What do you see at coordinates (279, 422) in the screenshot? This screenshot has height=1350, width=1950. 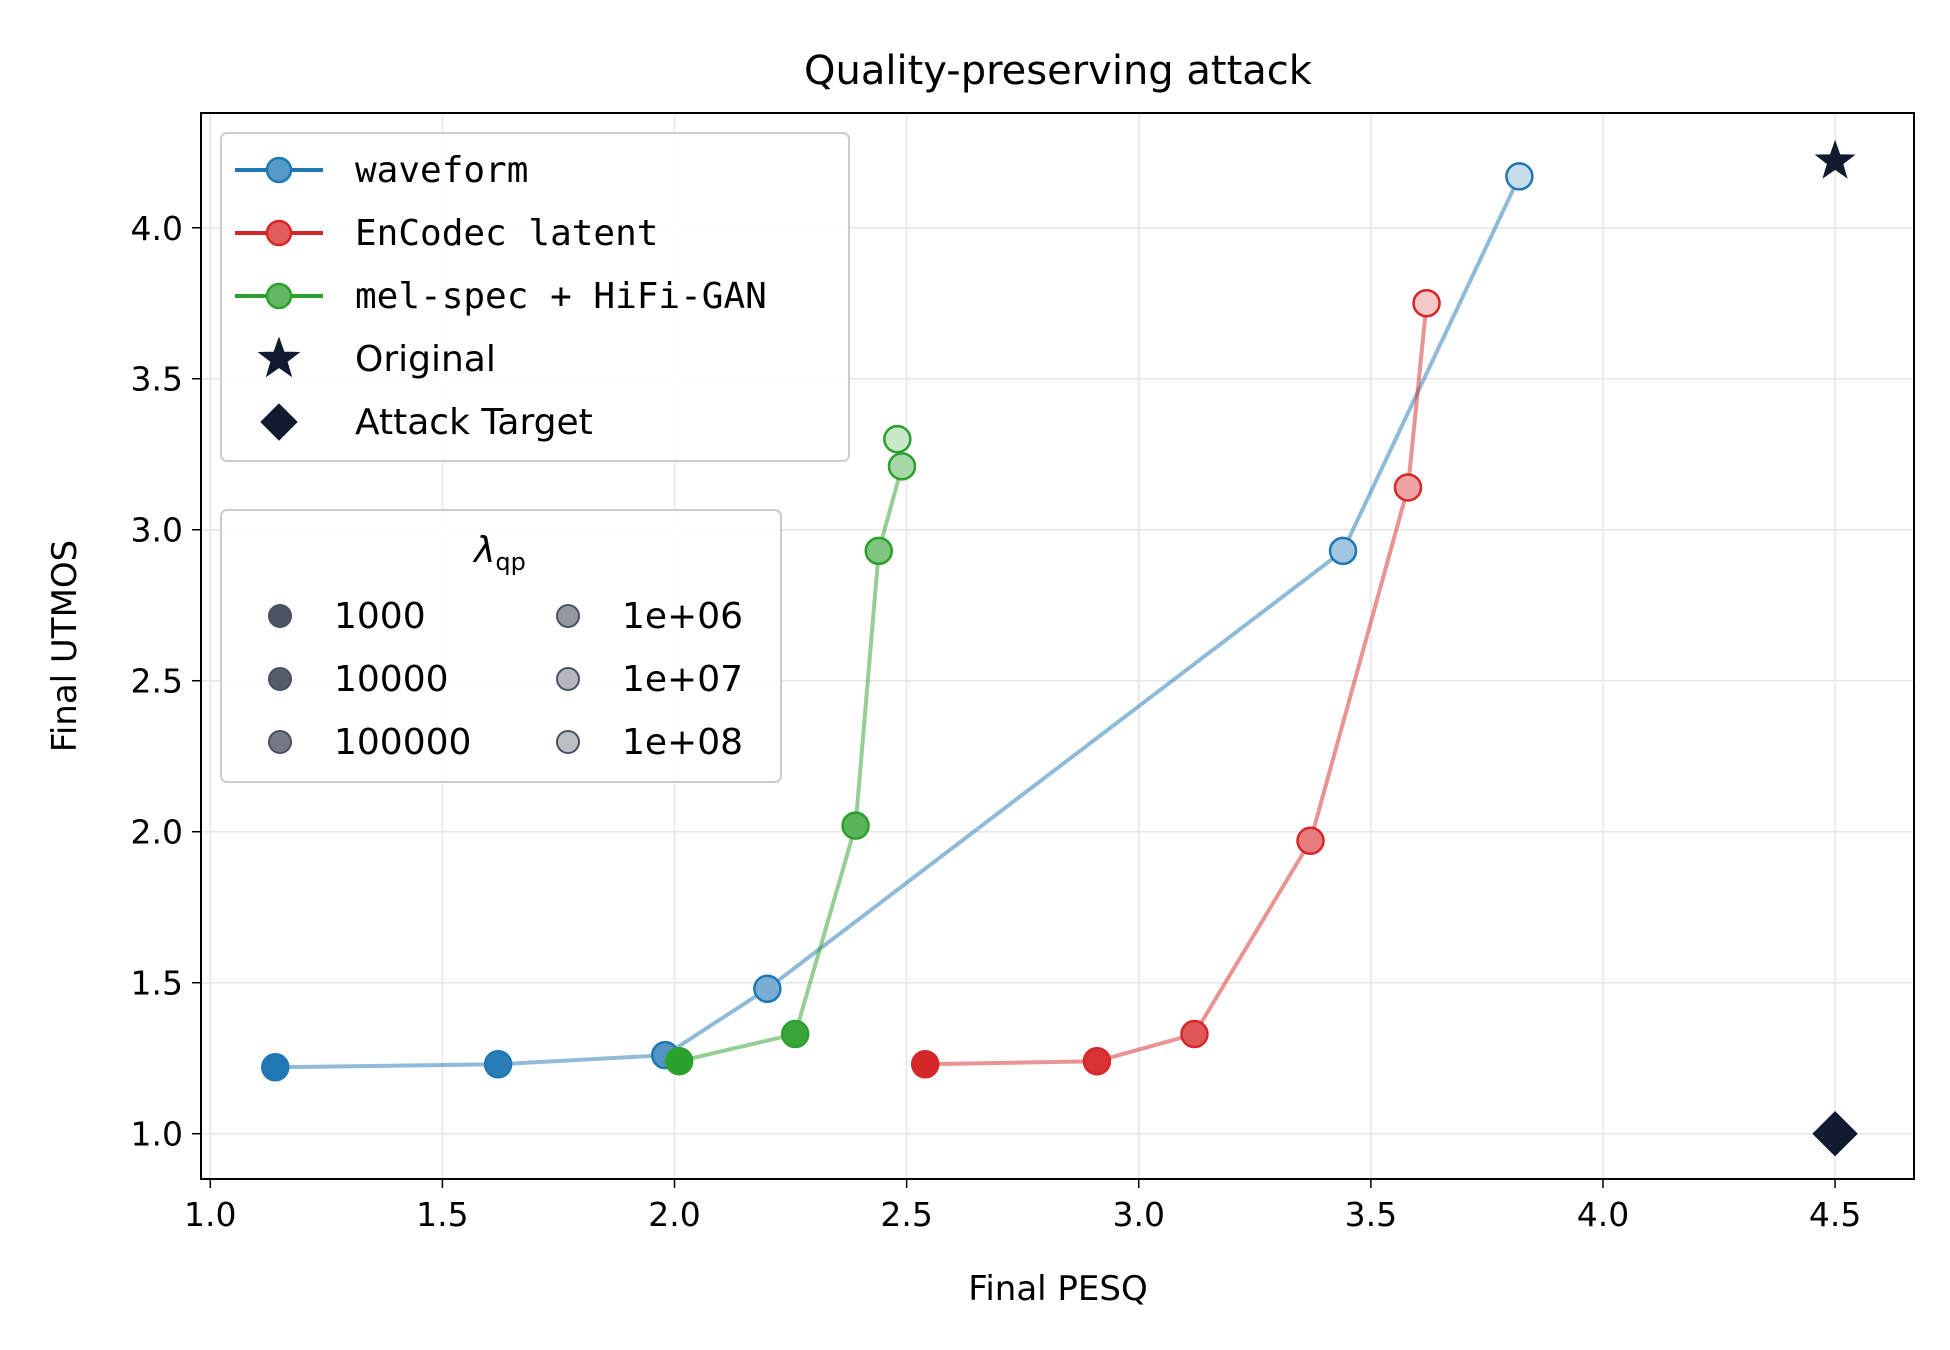 I see `legend-marker-diamond` at bounding box center [279, 422].